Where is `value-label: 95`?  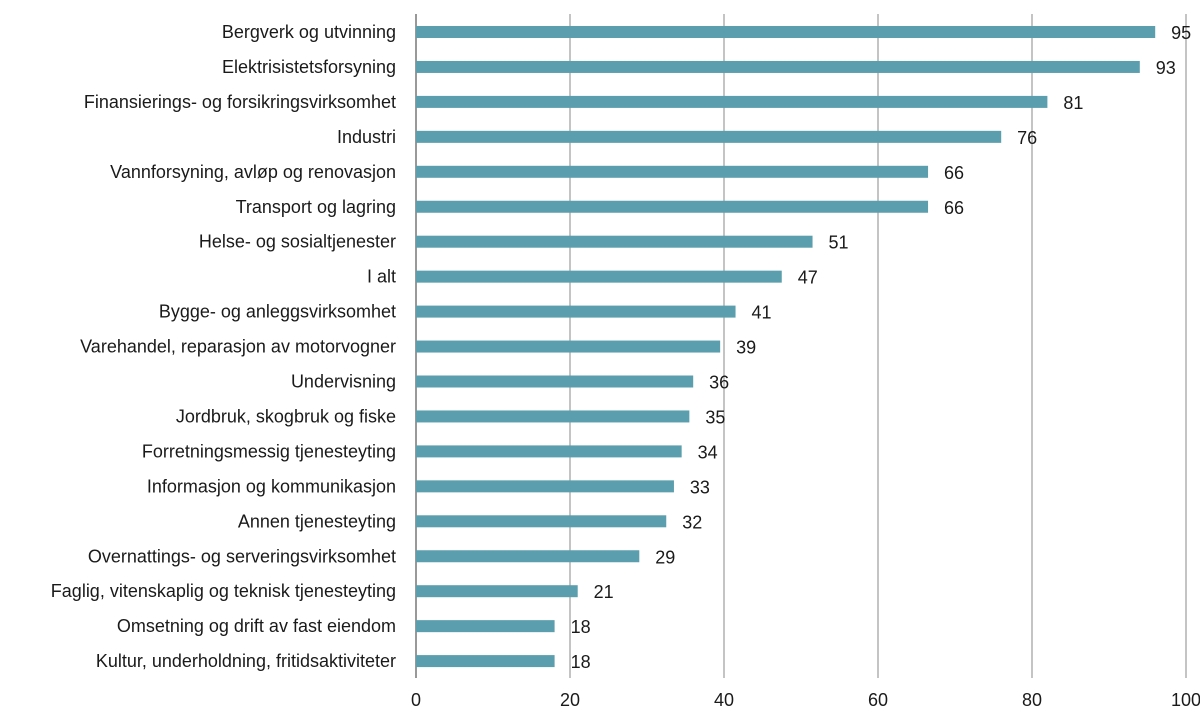
value-label: 95 is located at coordinates (1181, 33).